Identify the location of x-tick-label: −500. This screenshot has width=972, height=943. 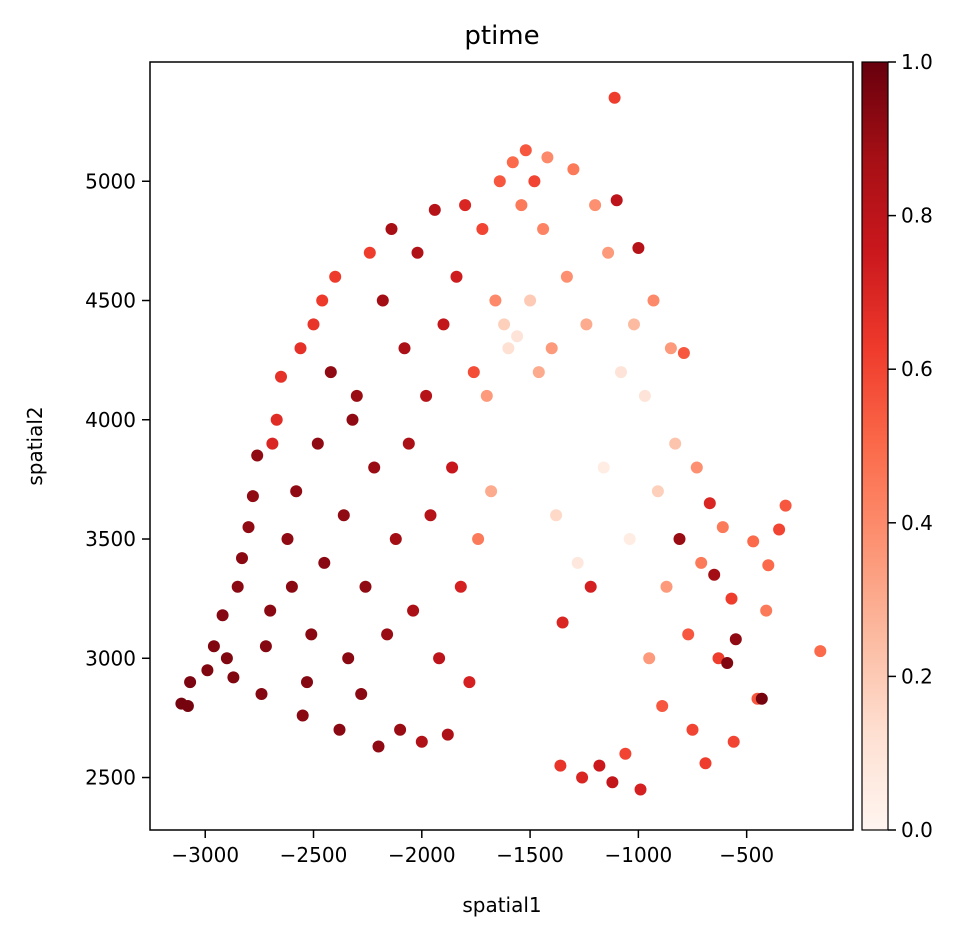
(746, 855).